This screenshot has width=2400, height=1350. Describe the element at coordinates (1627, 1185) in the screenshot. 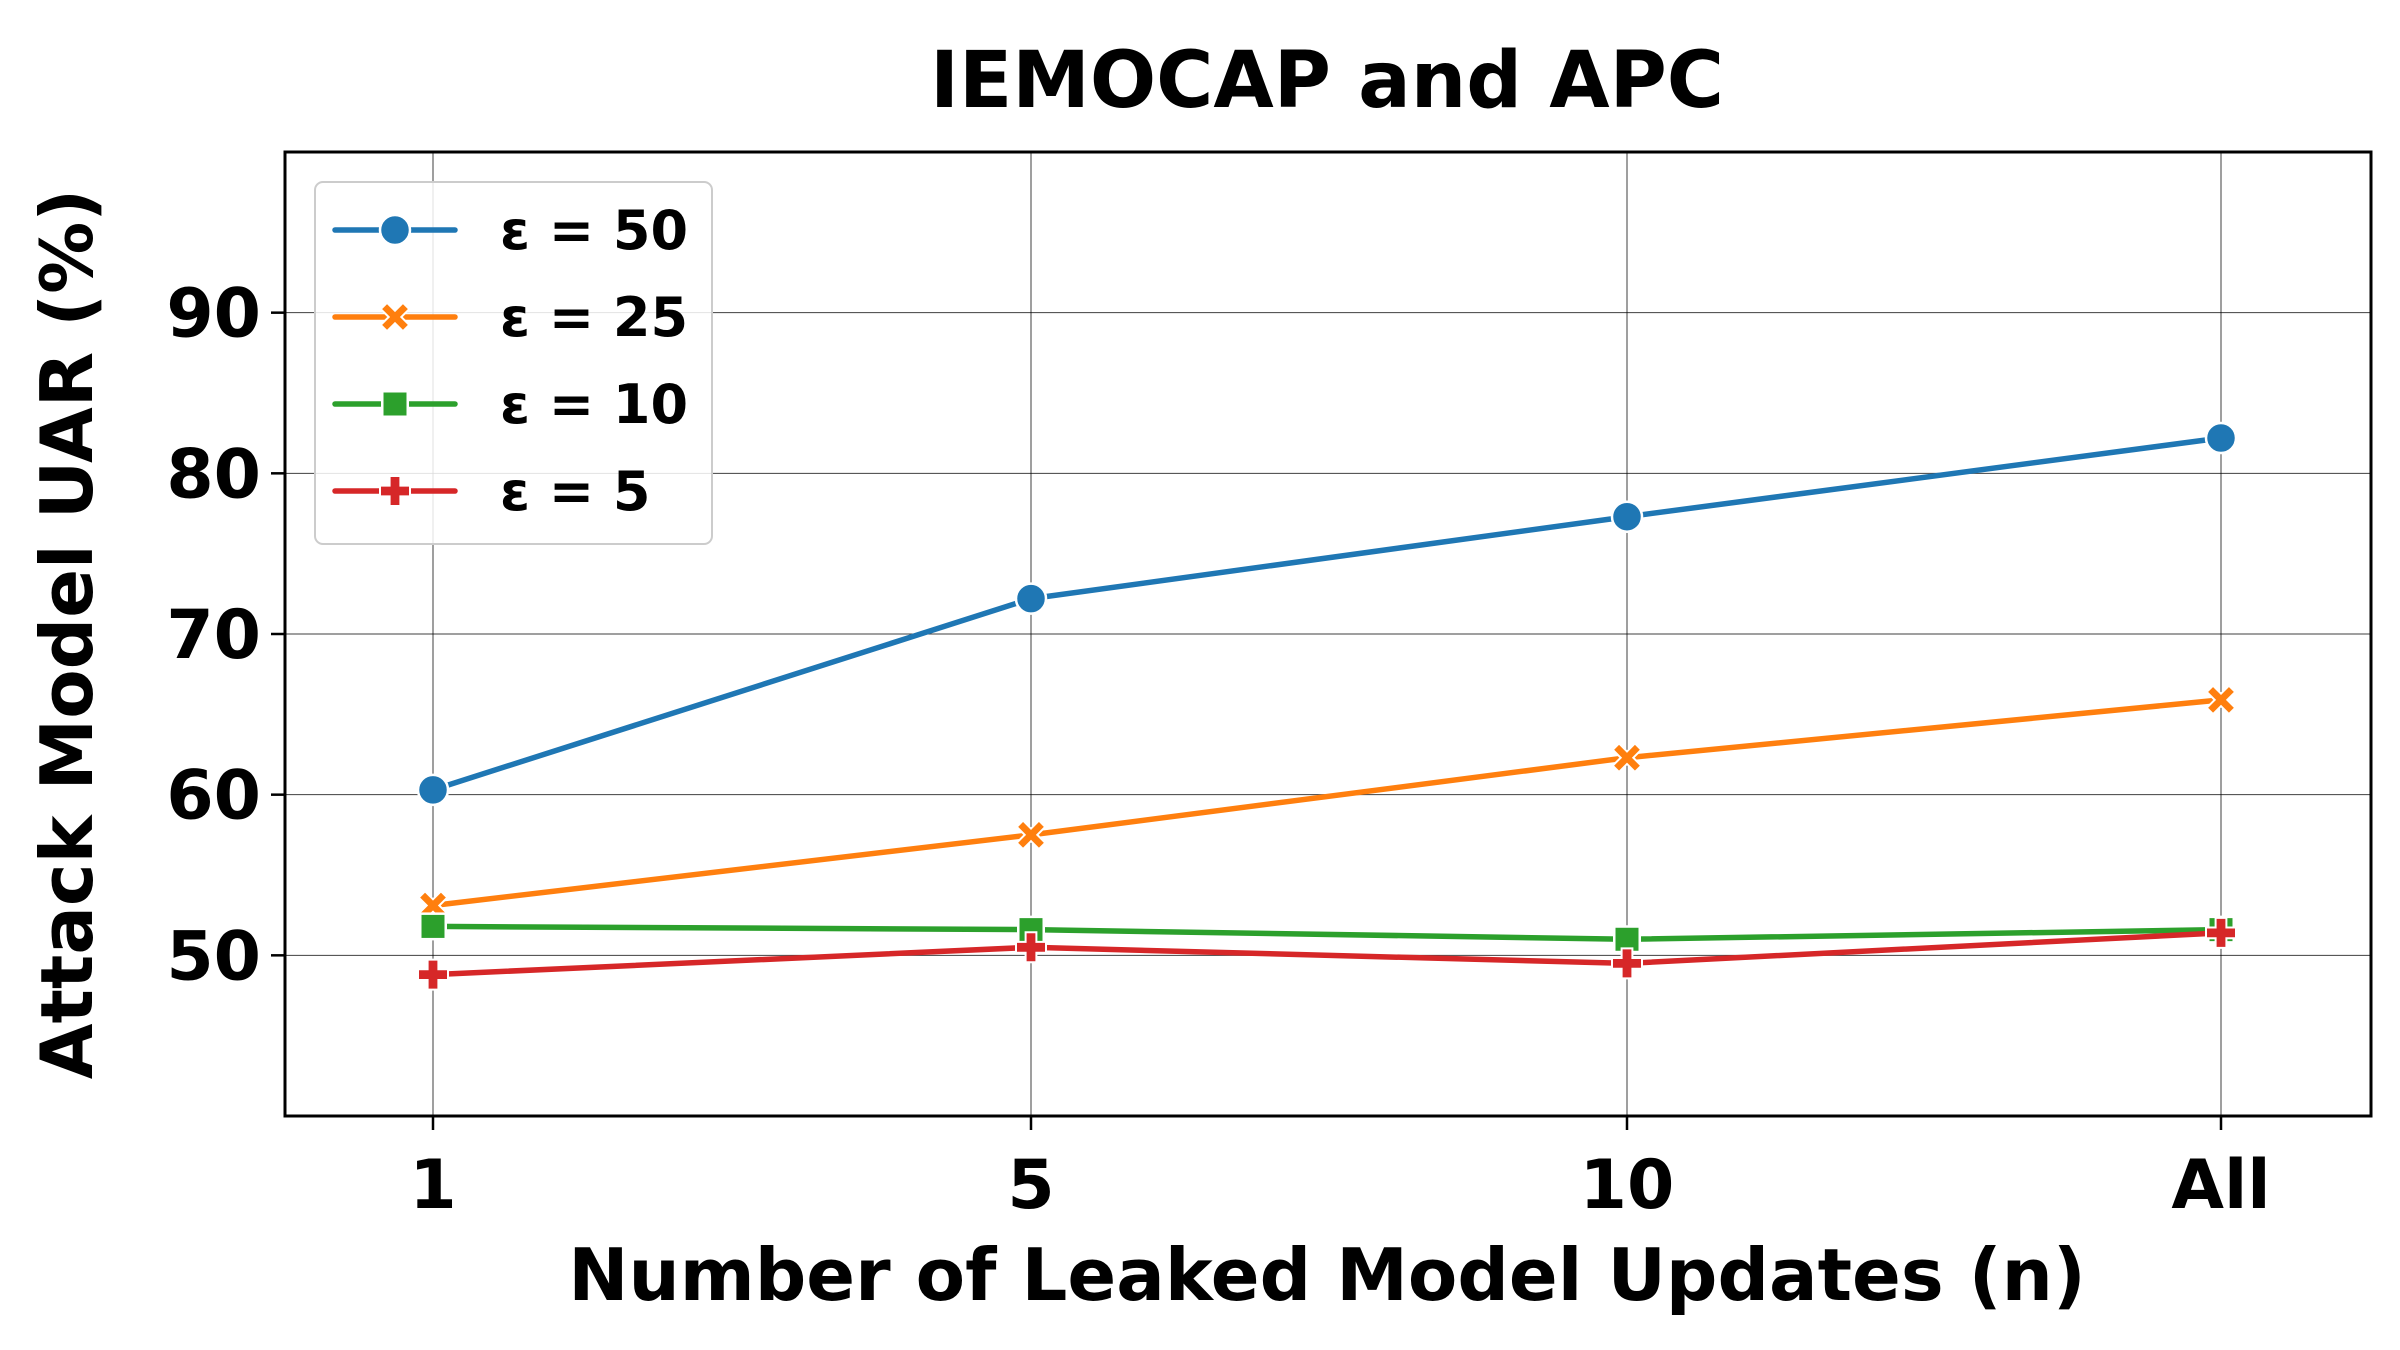

I see `x-tick-label: 10` at that location.